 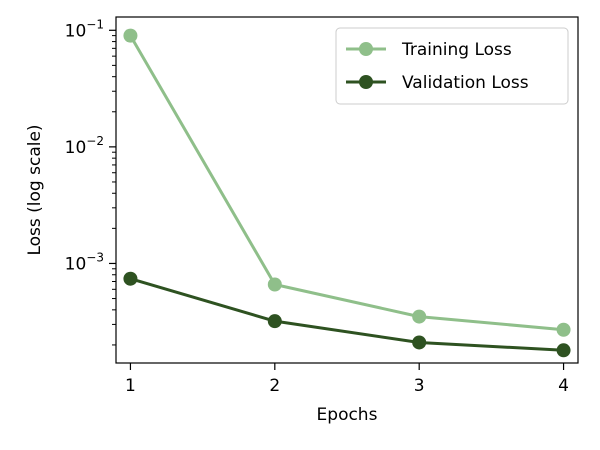 I want to click on legend: Training Loss Validation Loss, so click(x=452, y=66).